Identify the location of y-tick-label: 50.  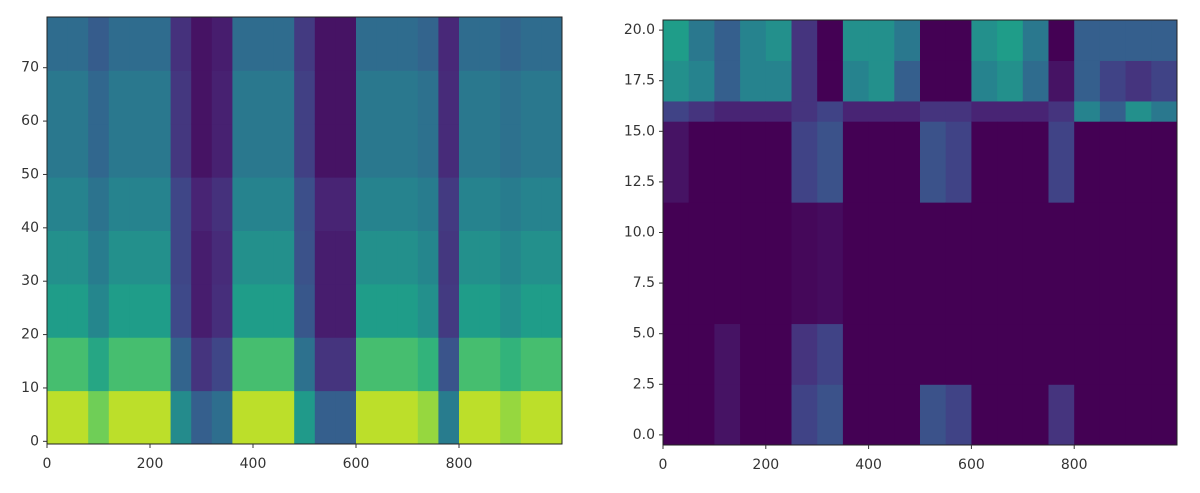
(30, 174).